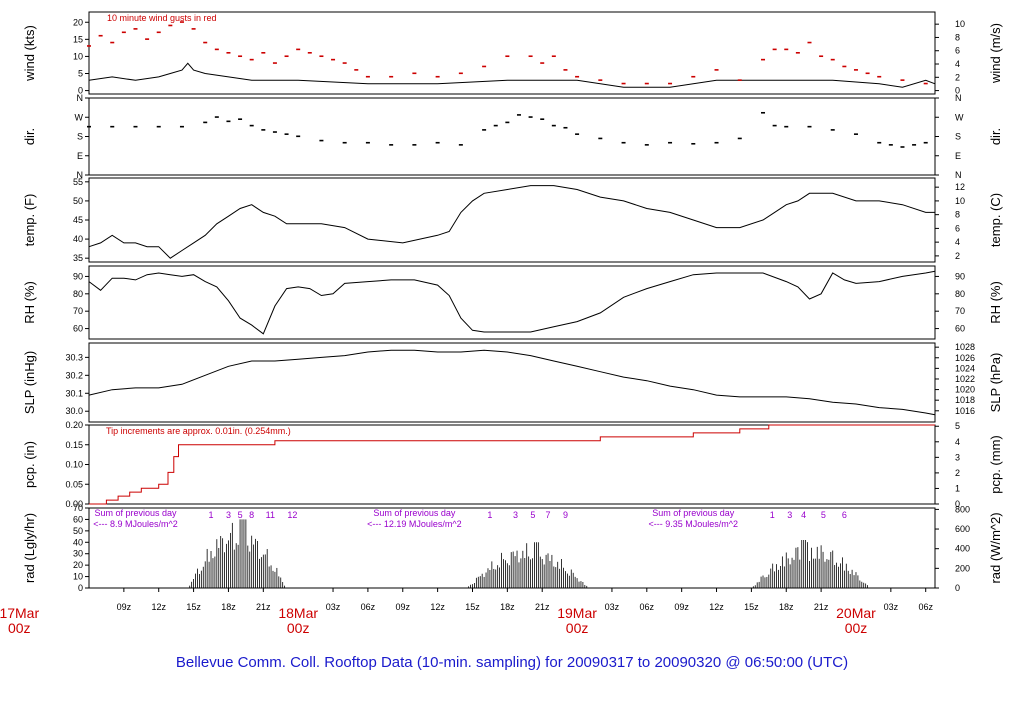 This screenshot has width=1024, height=705. What do you see at coordinates (74, 357) in the screenshot?
I see `slp-ytick-label: 30.3` at bounding box center [74, 357].